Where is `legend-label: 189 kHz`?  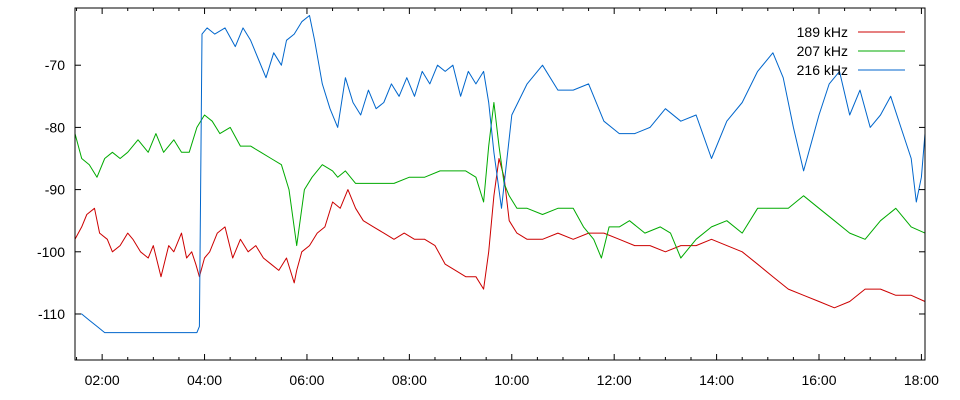
legend-label: 189 kHz is located at coordinates (822, 32).